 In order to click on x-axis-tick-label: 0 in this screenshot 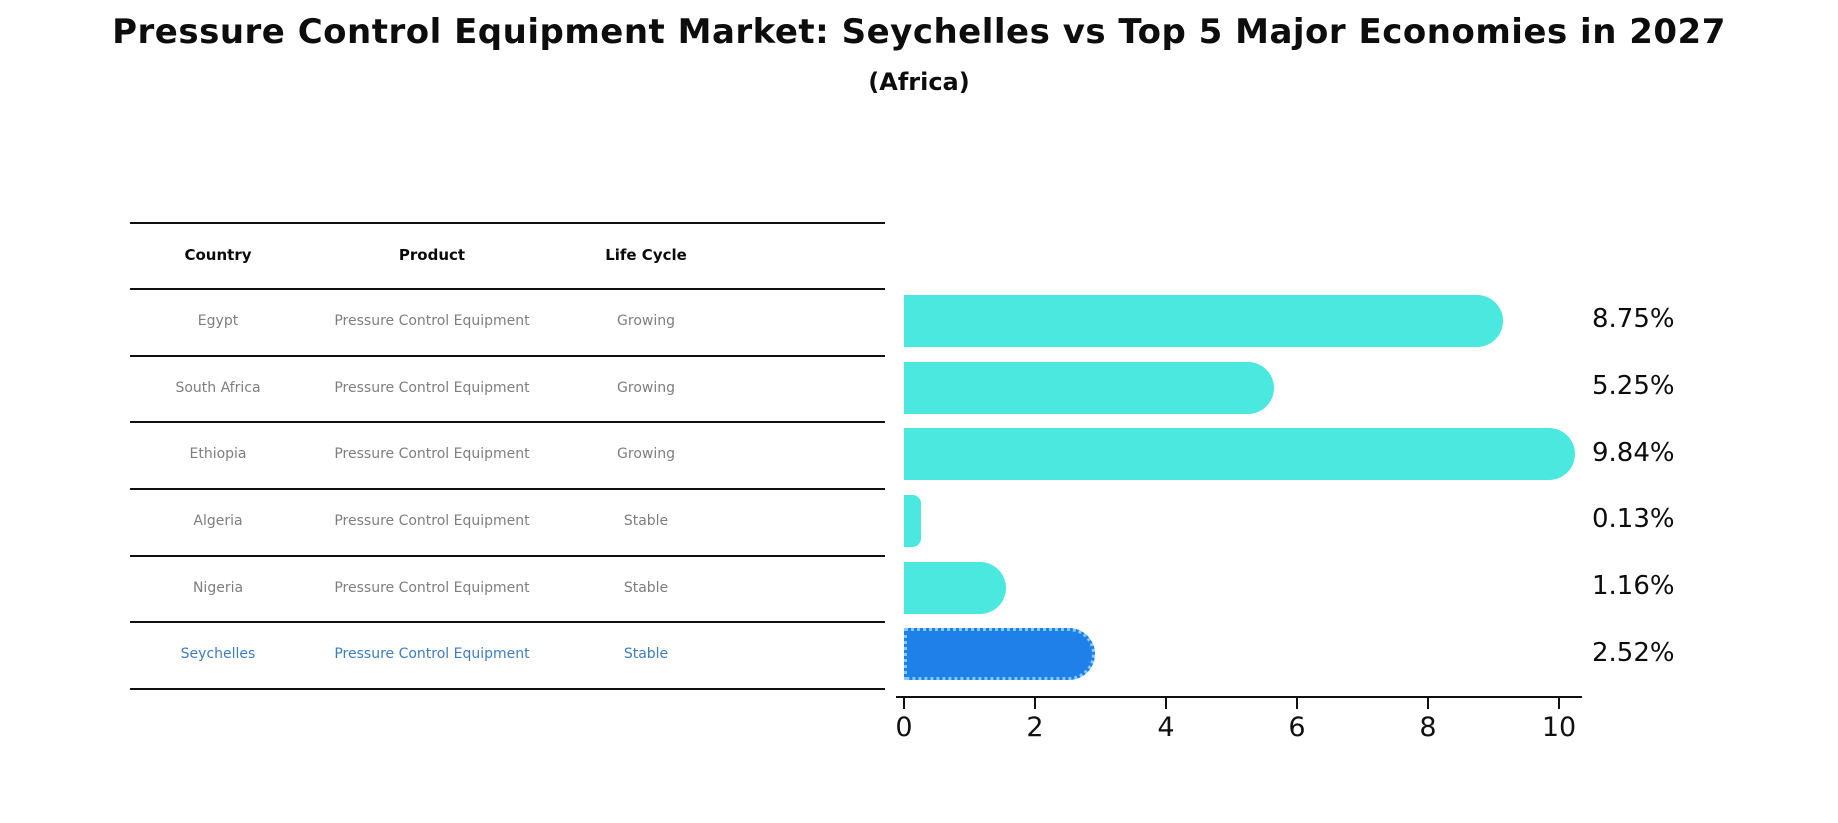, I will do `click(904, 727)`.